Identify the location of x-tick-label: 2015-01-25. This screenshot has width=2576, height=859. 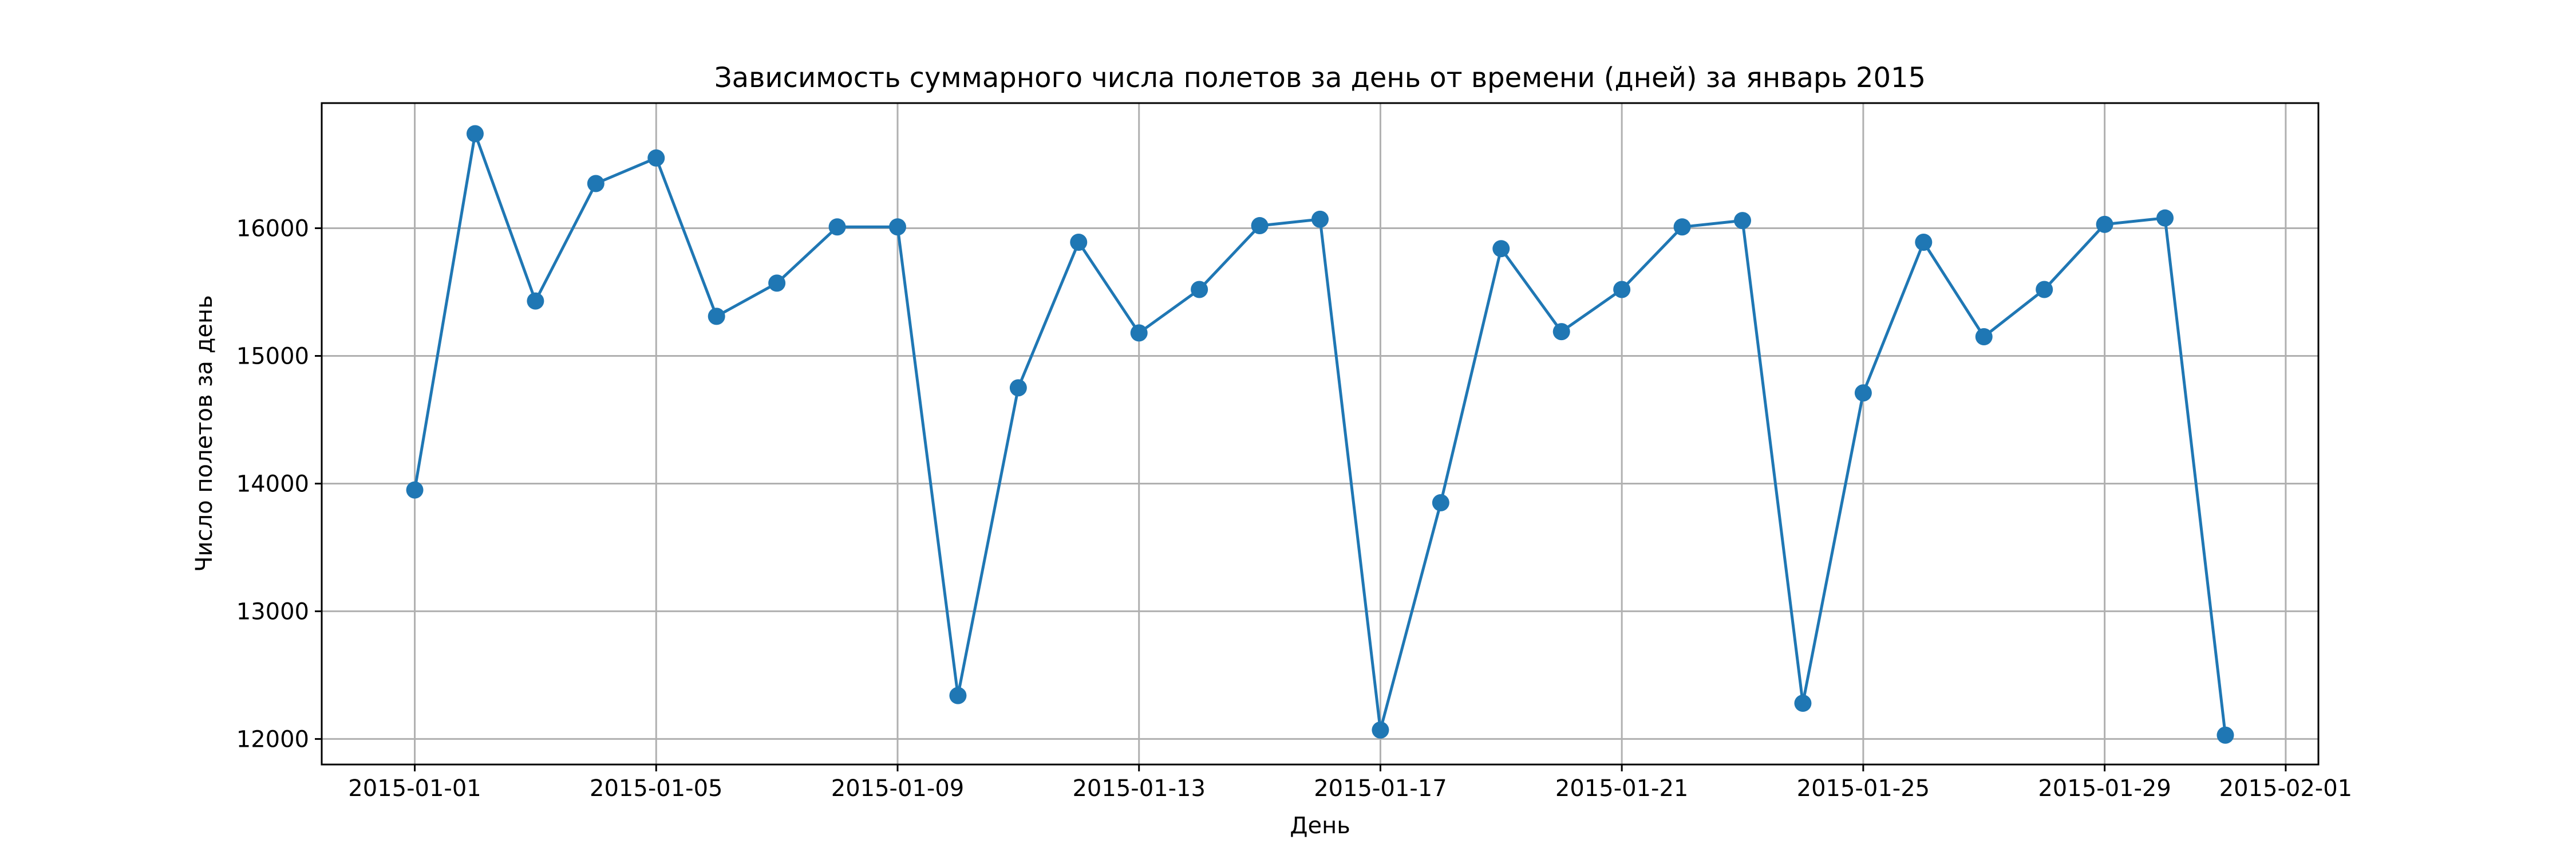
(1863, 788).